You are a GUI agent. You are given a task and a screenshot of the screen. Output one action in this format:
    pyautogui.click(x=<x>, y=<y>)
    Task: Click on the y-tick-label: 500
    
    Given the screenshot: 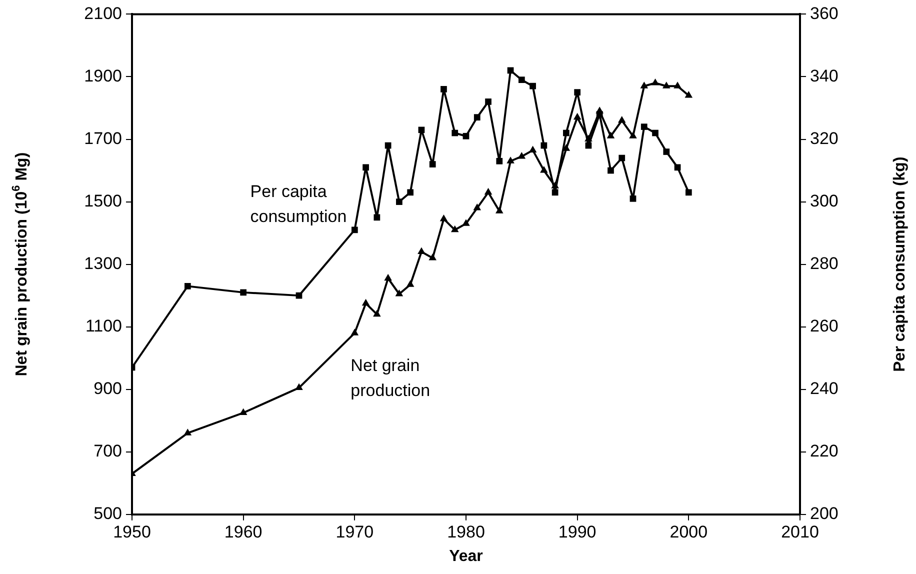 What is the action you would take?
    pyautogui.click(x=108, y=514)
    